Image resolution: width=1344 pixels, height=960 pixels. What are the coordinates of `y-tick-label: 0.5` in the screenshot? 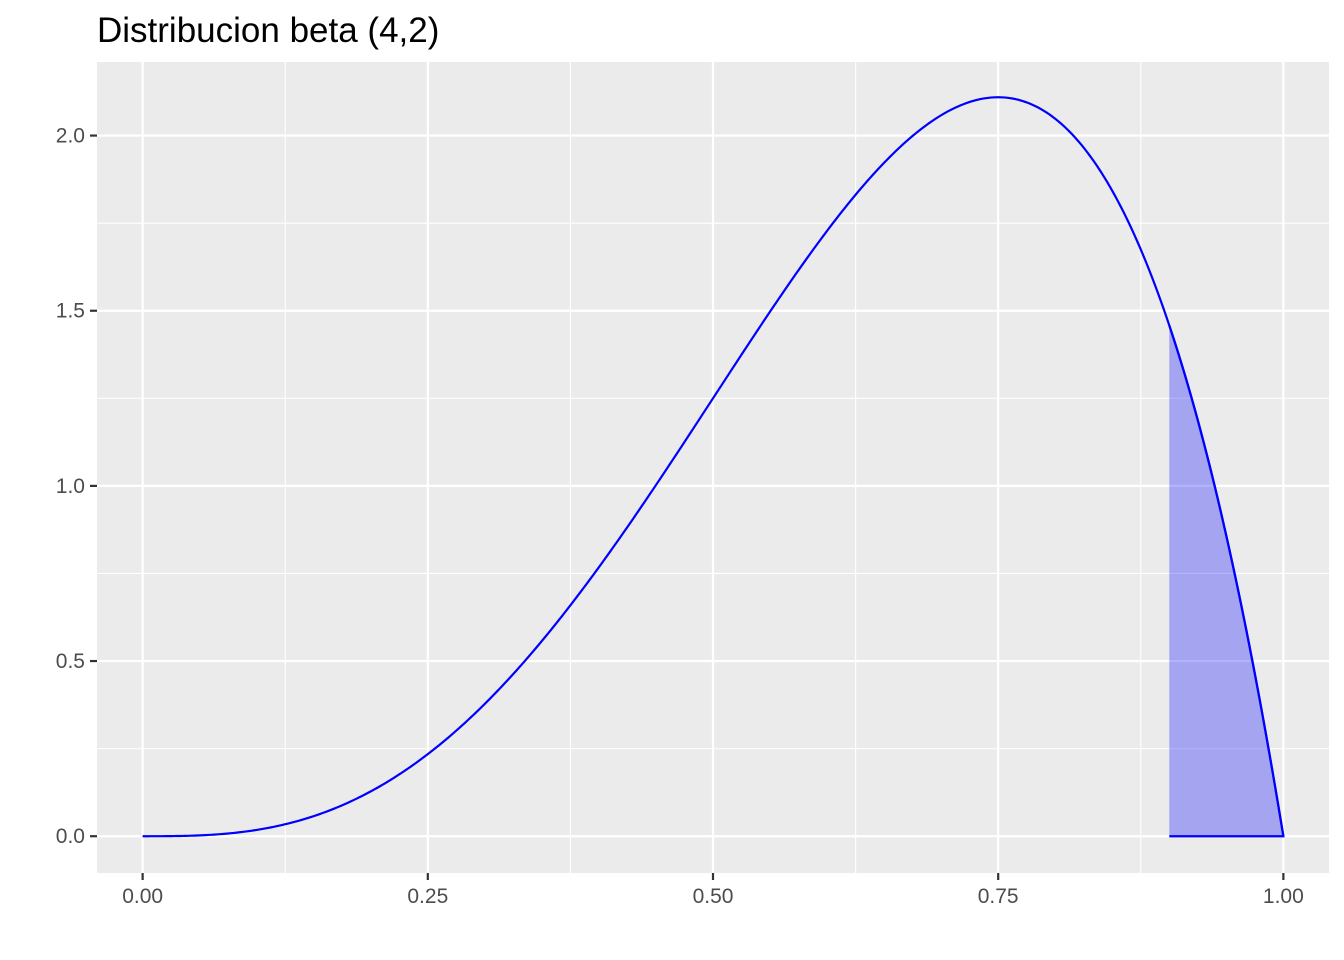 It's located at (70, 661).